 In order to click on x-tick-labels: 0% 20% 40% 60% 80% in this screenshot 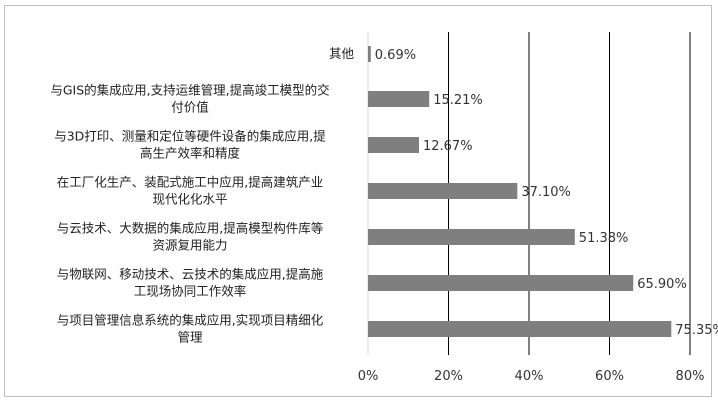, I will do `click(531, 376)`.